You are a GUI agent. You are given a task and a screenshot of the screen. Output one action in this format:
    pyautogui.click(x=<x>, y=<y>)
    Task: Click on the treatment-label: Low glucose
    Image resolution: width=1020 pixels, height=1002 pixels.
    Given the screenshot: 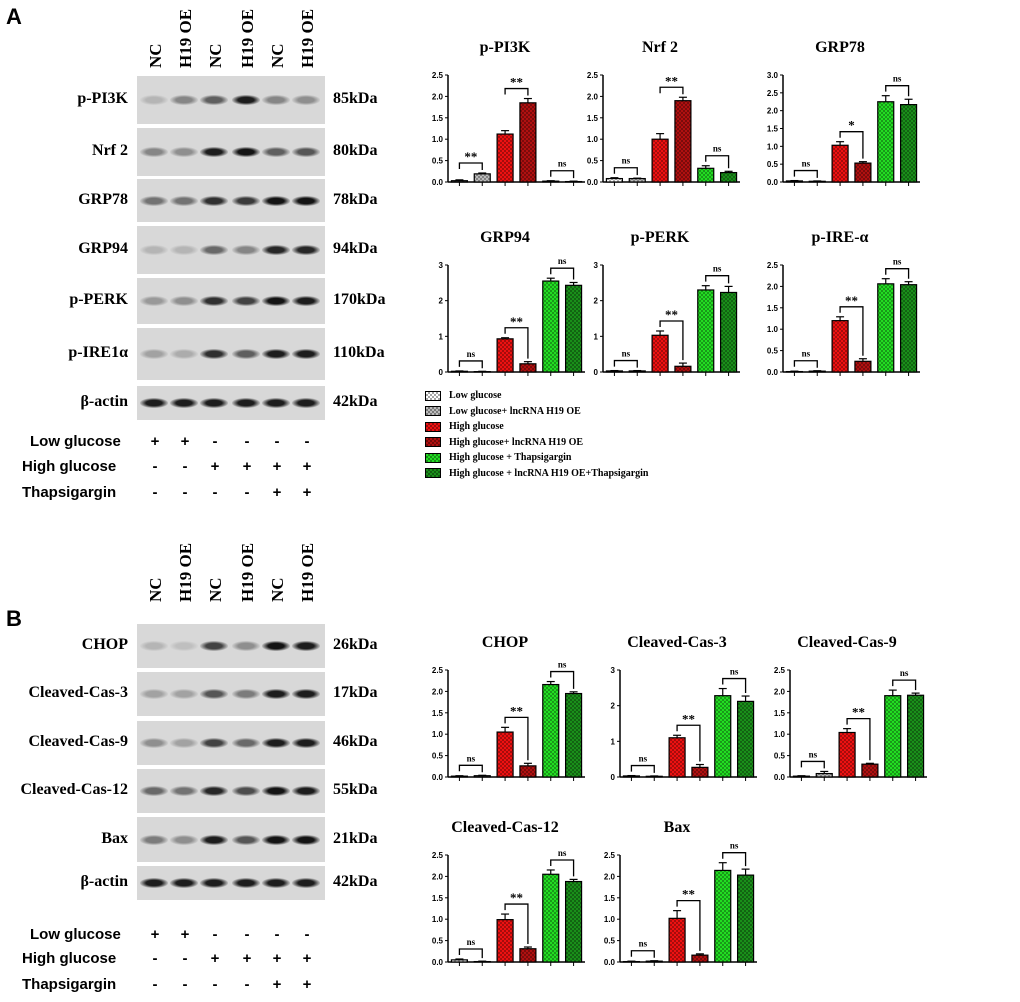 What is the action you would take?
    pyautogui.click(x=75, y=441)
    